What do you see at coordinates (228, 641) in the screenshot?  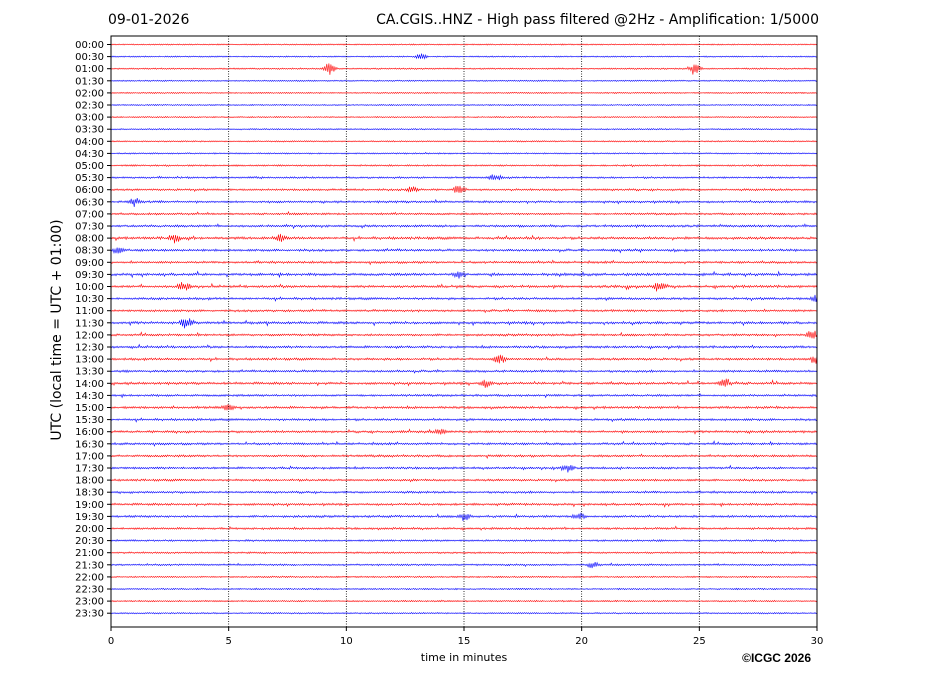 I see `x-tick-label: 5` at bounding box center [228, 641].